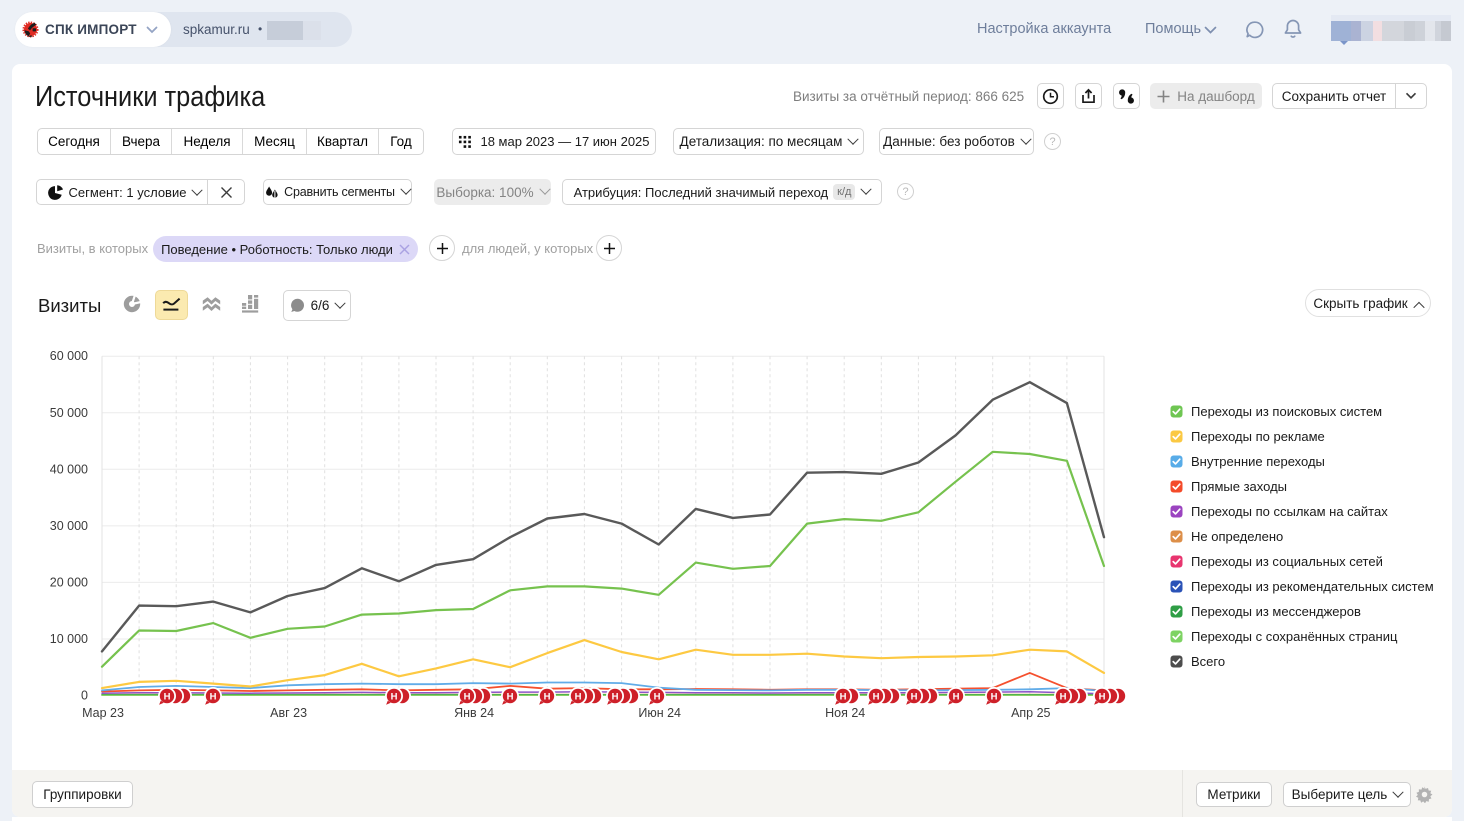 The height and width of the screenshot is (821, 1464). Describe the element at coordinates (103, 713) in the screenshot. I see `svg-text: Мар 23` at that location.